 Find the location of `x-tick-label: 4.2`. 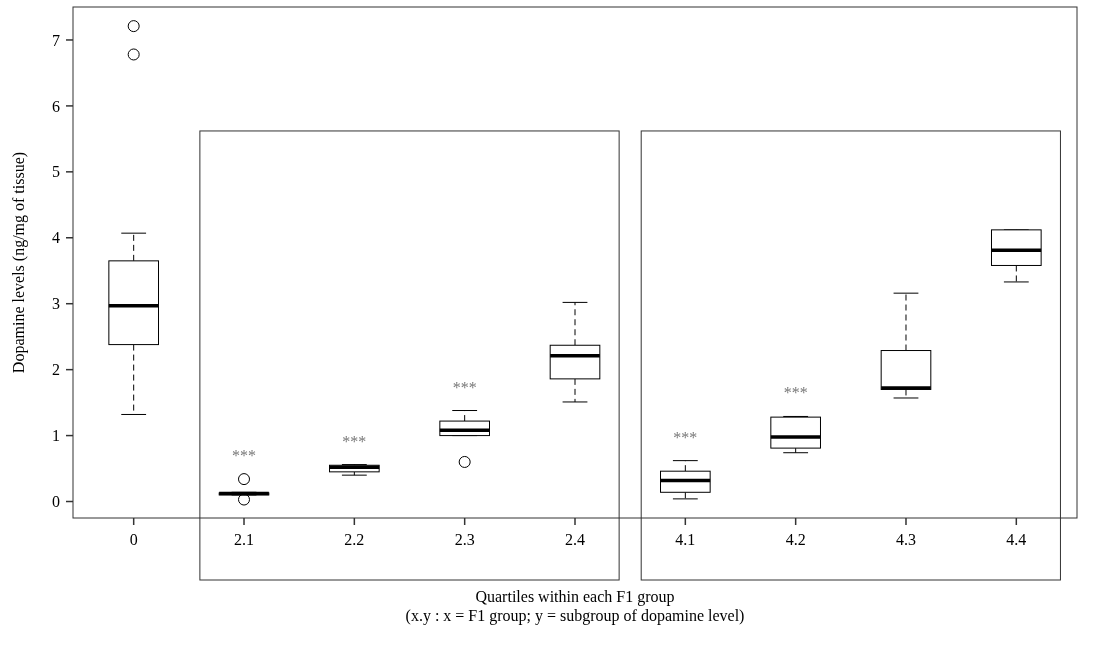

x-tick-label: 4.2 is located at coordinates (795, 539).